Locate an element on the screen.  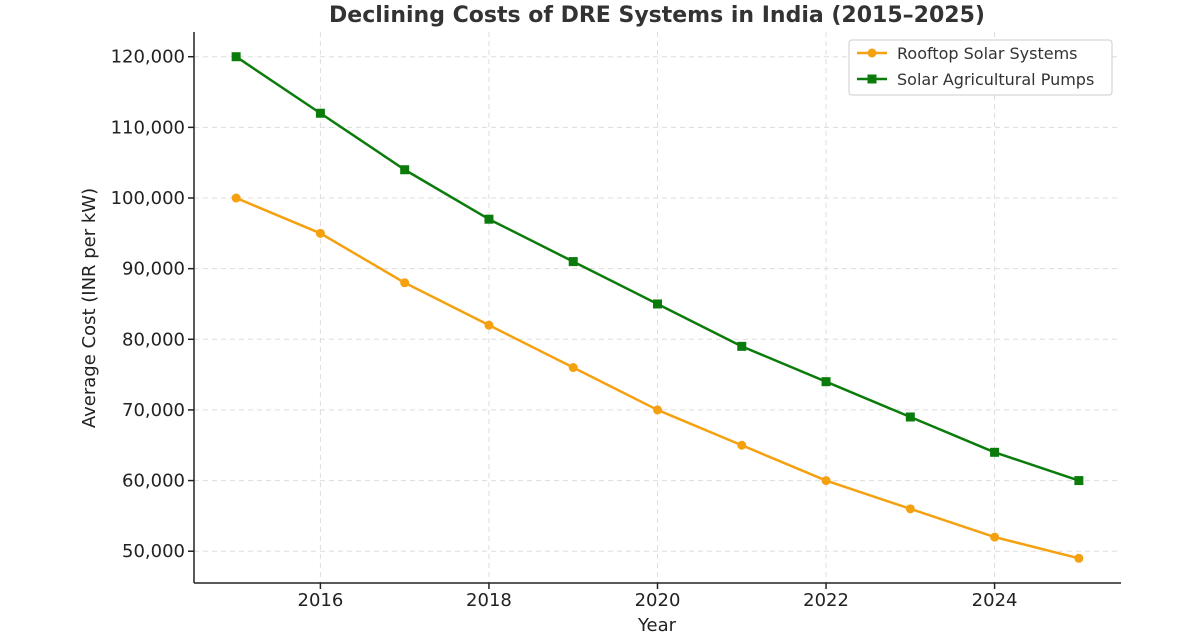
x-tick-label: 2018 is located at coordinates (489, 600).